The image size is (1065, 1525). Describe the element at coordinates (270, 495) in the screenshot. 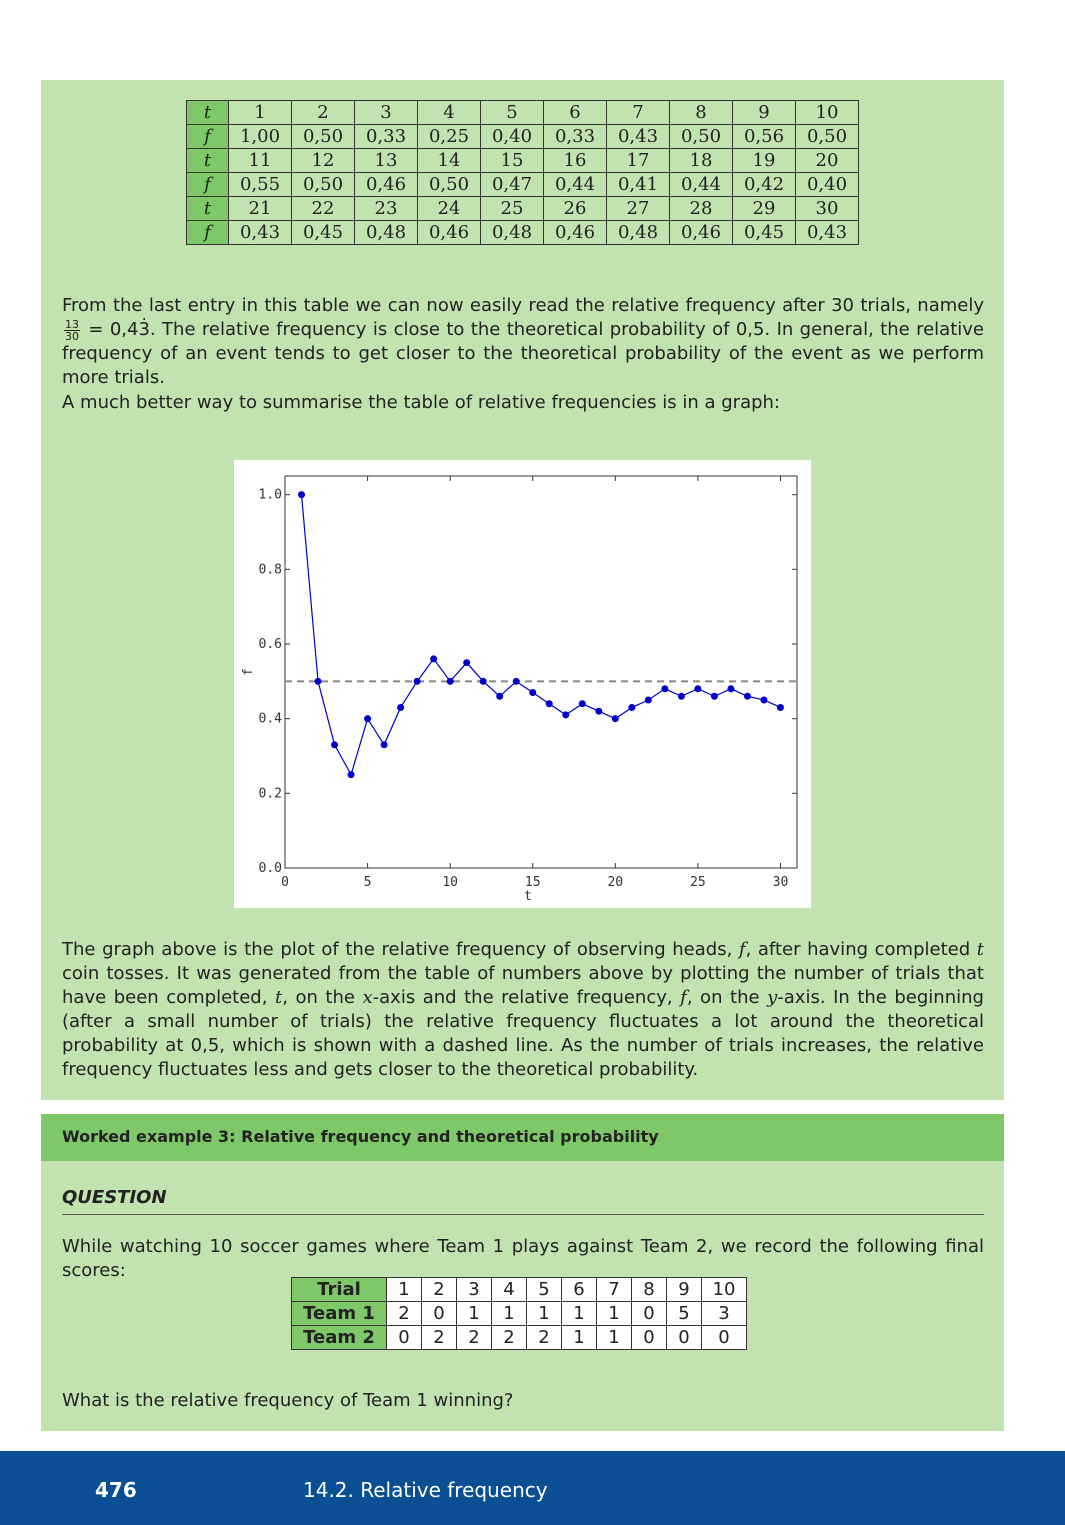

I see `y-tick-label: 1.0` at that location.